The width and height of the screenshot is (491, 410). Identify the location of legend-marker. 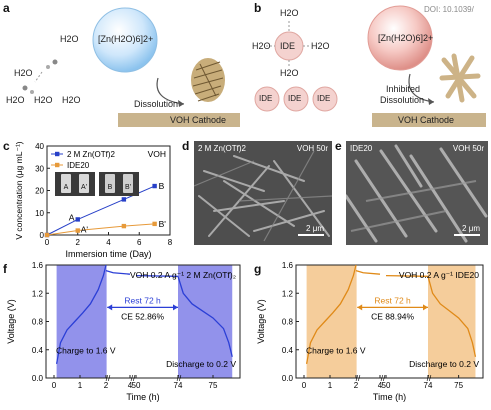
(57, 165).